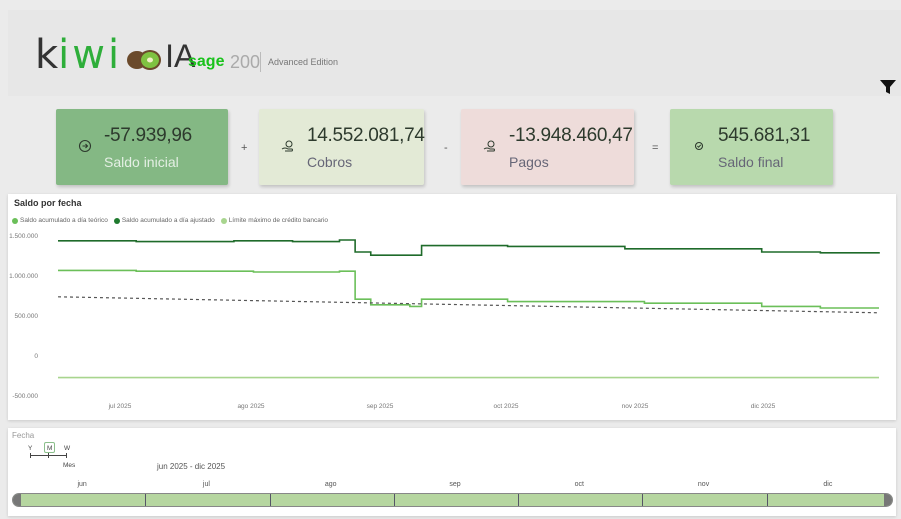 This screenshot has width=901, height=519. I want to click on arrow-circle-icon, so click(85, 146).